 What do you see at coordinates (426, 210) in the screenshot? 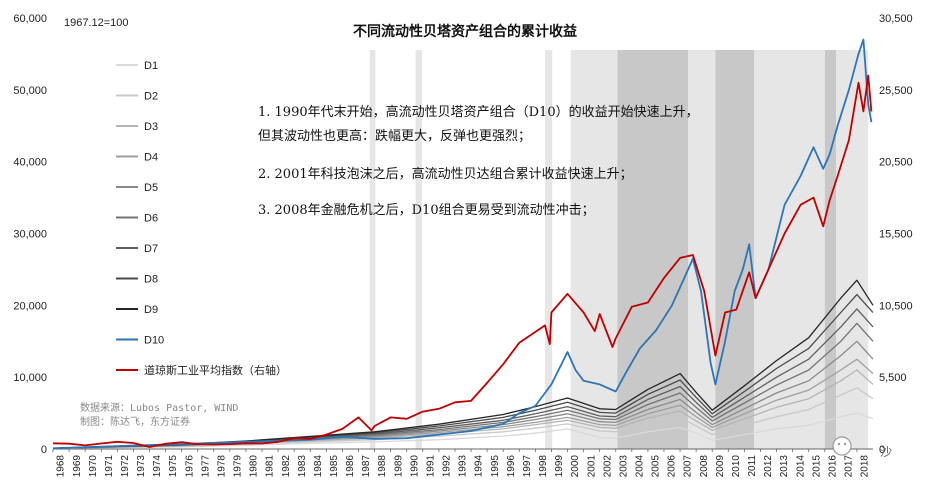
I see `annotation-3: 3. 2008年金融危机之后，D10组合更易受到流动性冲击；` at bounding box center [426, 210].